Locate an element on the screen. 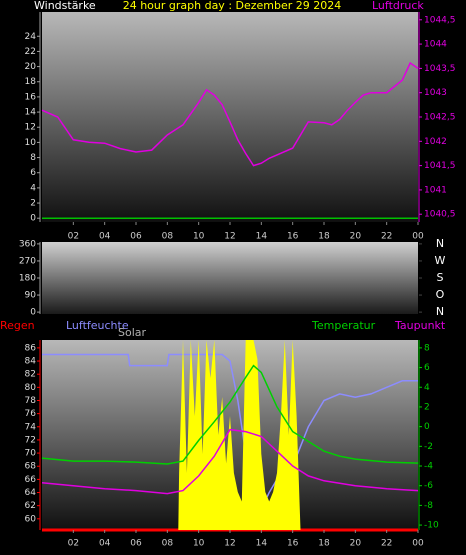 Image resolution: width=466 pixels, height=555 pixels. y2-tick-label: 1040,5 is located at coordinates (440, 215).